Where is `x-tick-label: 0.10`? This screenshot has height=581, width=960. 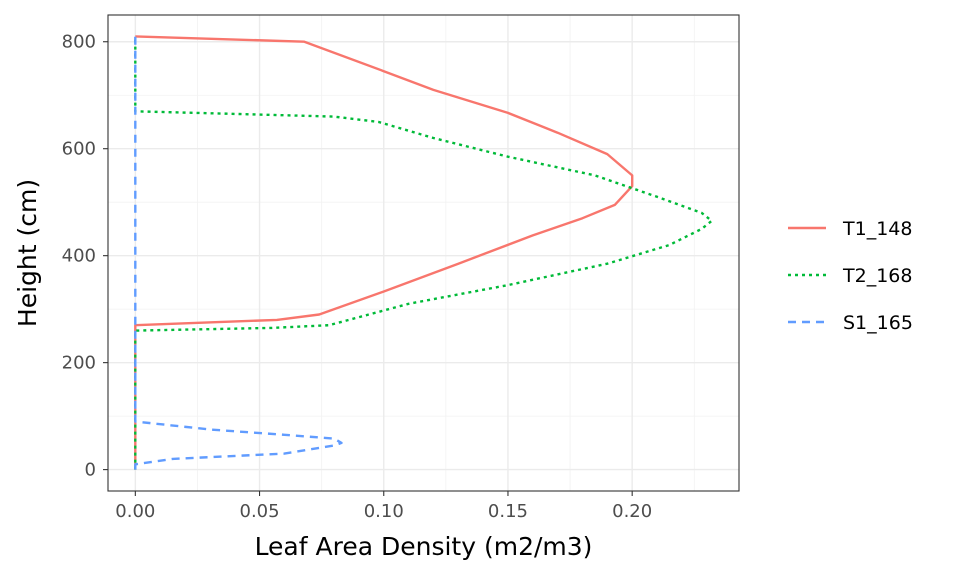
x-tick-label: 0.10 is located at coordinates (384, 511).